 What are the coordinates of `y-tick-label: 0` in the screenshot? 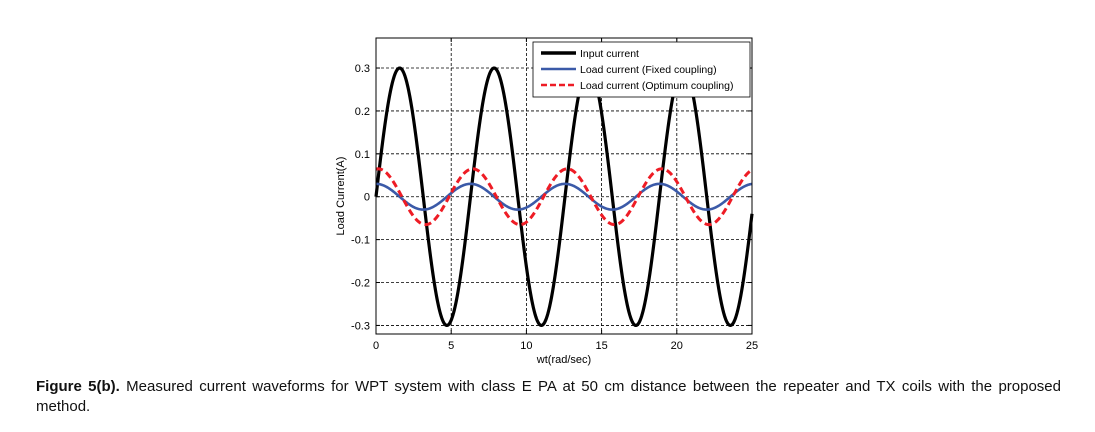 It's located at (367, 198).